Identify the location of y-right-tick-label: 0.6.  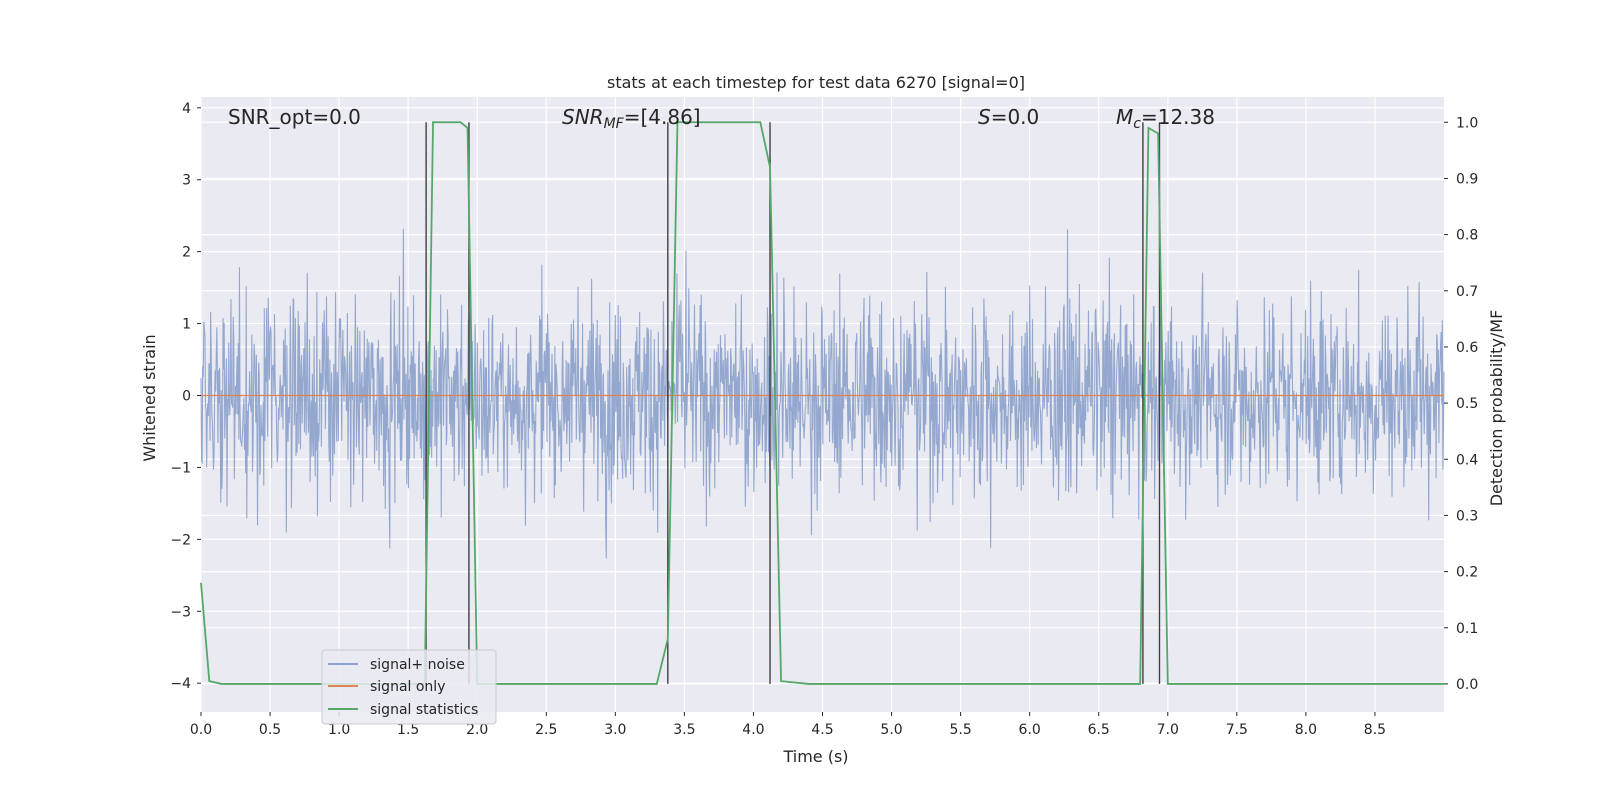
(1467, 348).